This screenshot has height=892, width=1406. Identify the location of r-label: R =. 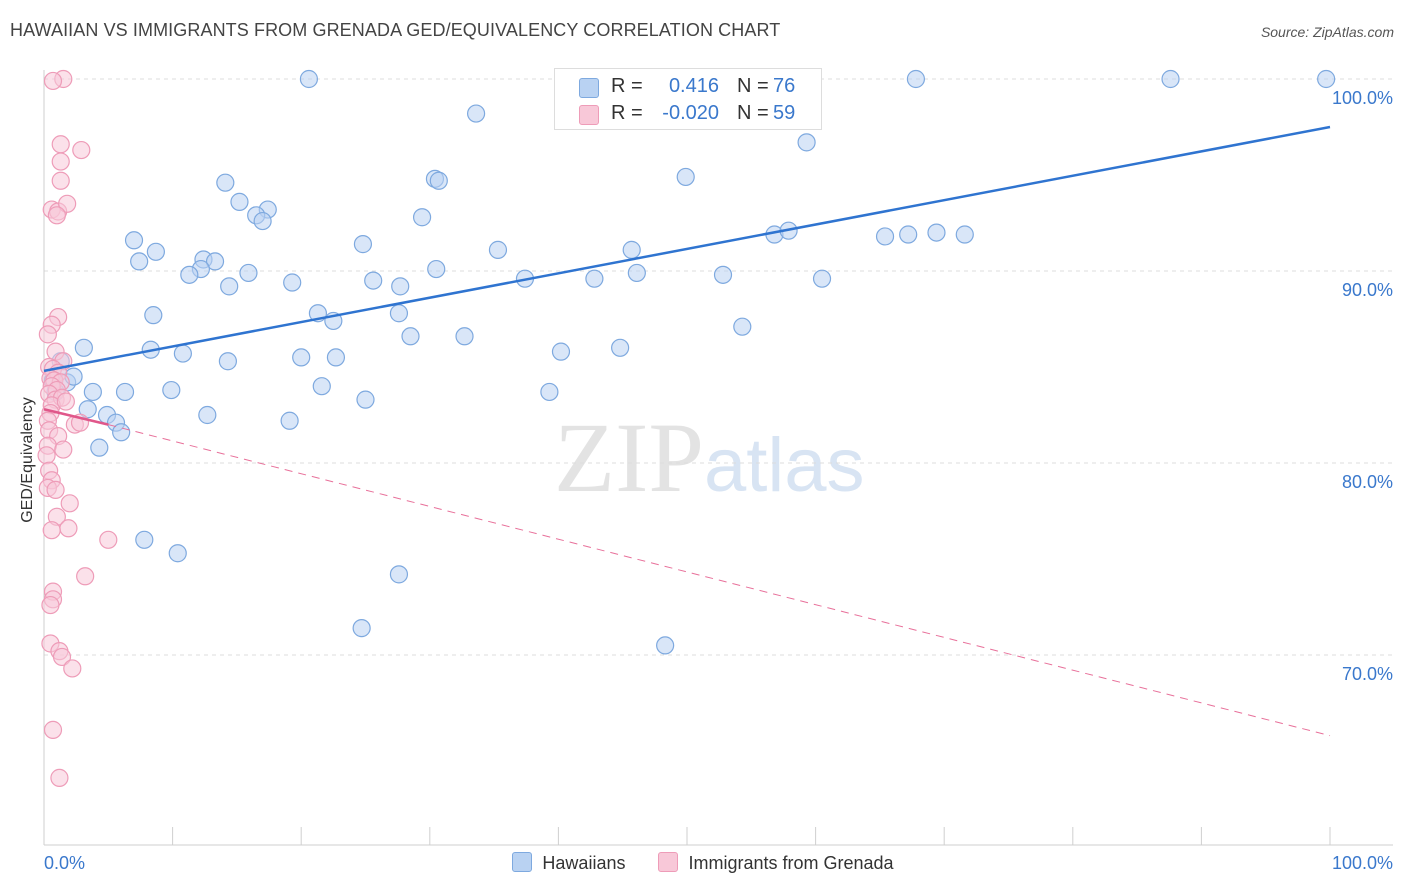
(627, 86).